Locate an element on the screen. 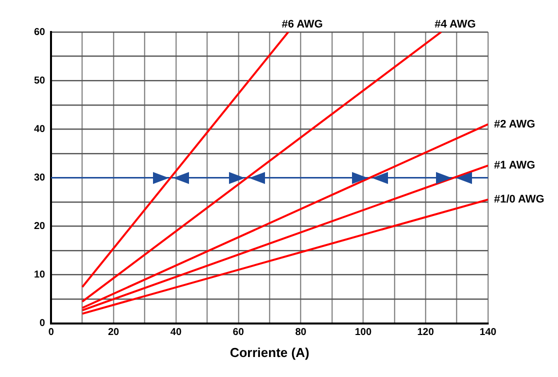  series-label: #1 AWG is located at coordinates (515, 166).